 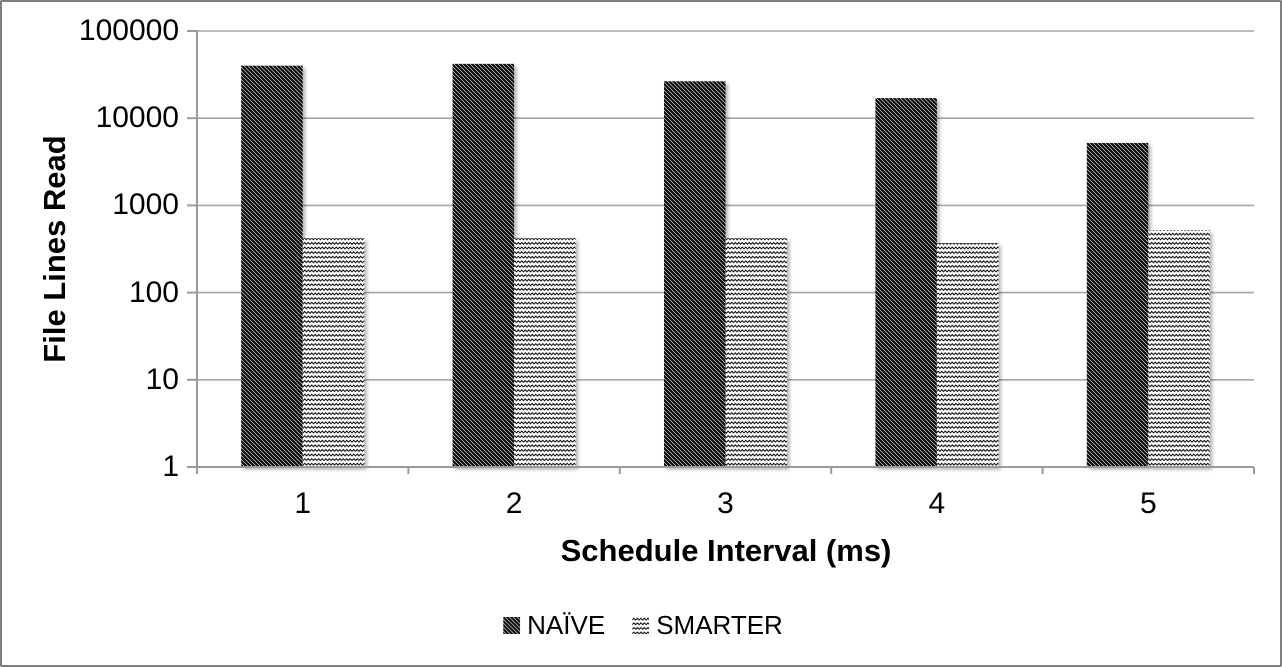 I want to click on x-tick-label-4: 4, so click(x=937, y=503).